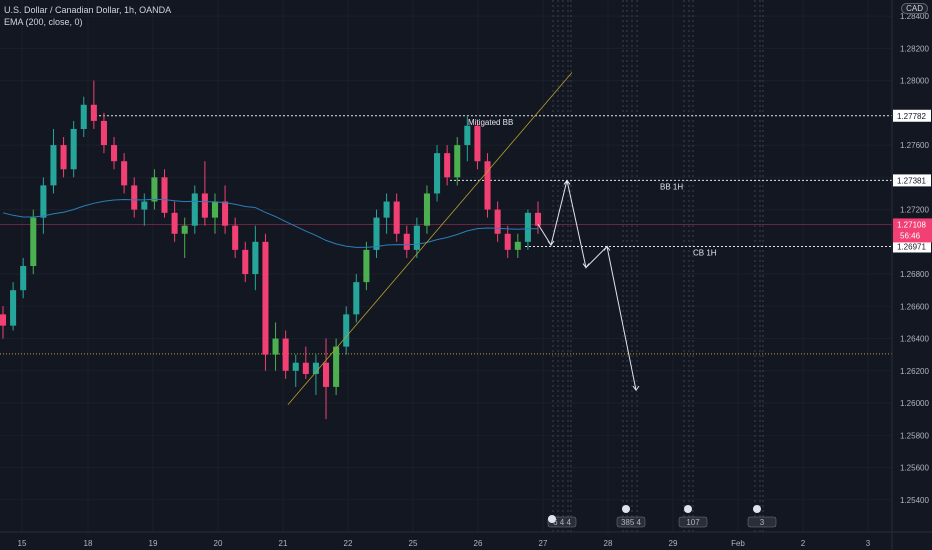 The image size is (932, 550). Describe the element at coordinates (912, 230) in the screenshot. I see `last-price-tag` at that location.